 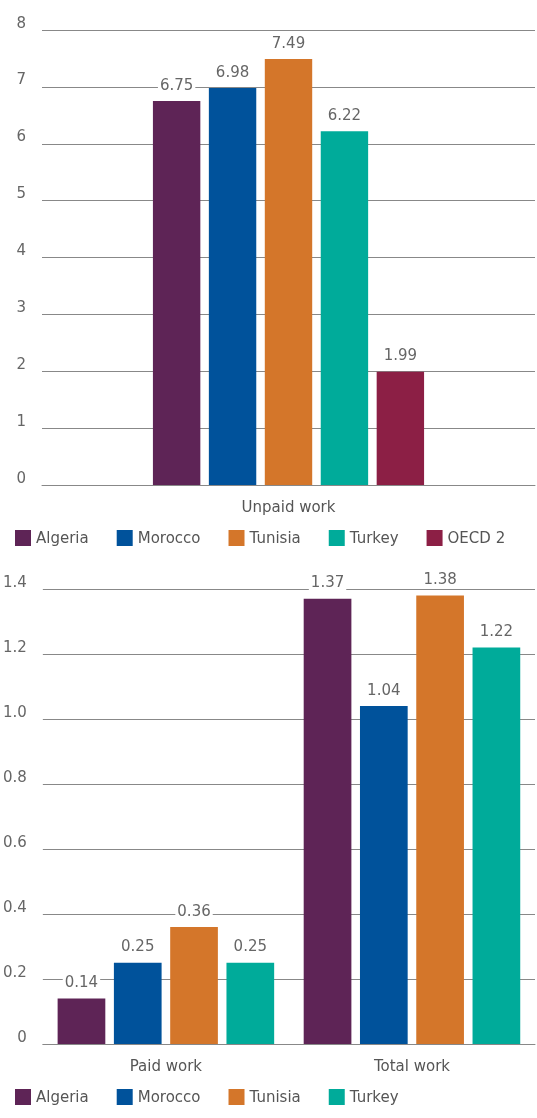 What do you see at coordinates (15, 906) in the screenshot?
I see `y-tick-label: 0.4` at bounding box center [15, 906].